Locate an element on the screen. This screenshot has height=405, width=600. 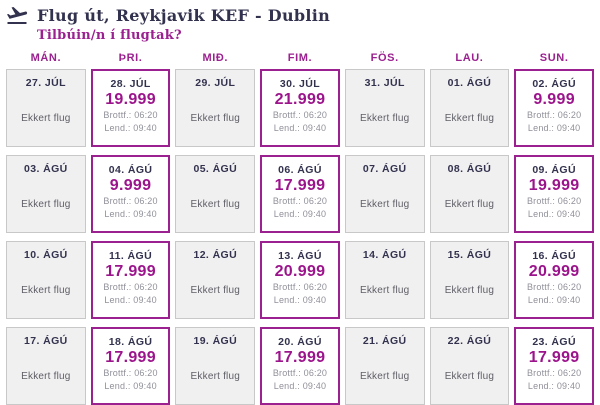
cell-date: 17. ÁGÚ is located at coordinates (46, 341).